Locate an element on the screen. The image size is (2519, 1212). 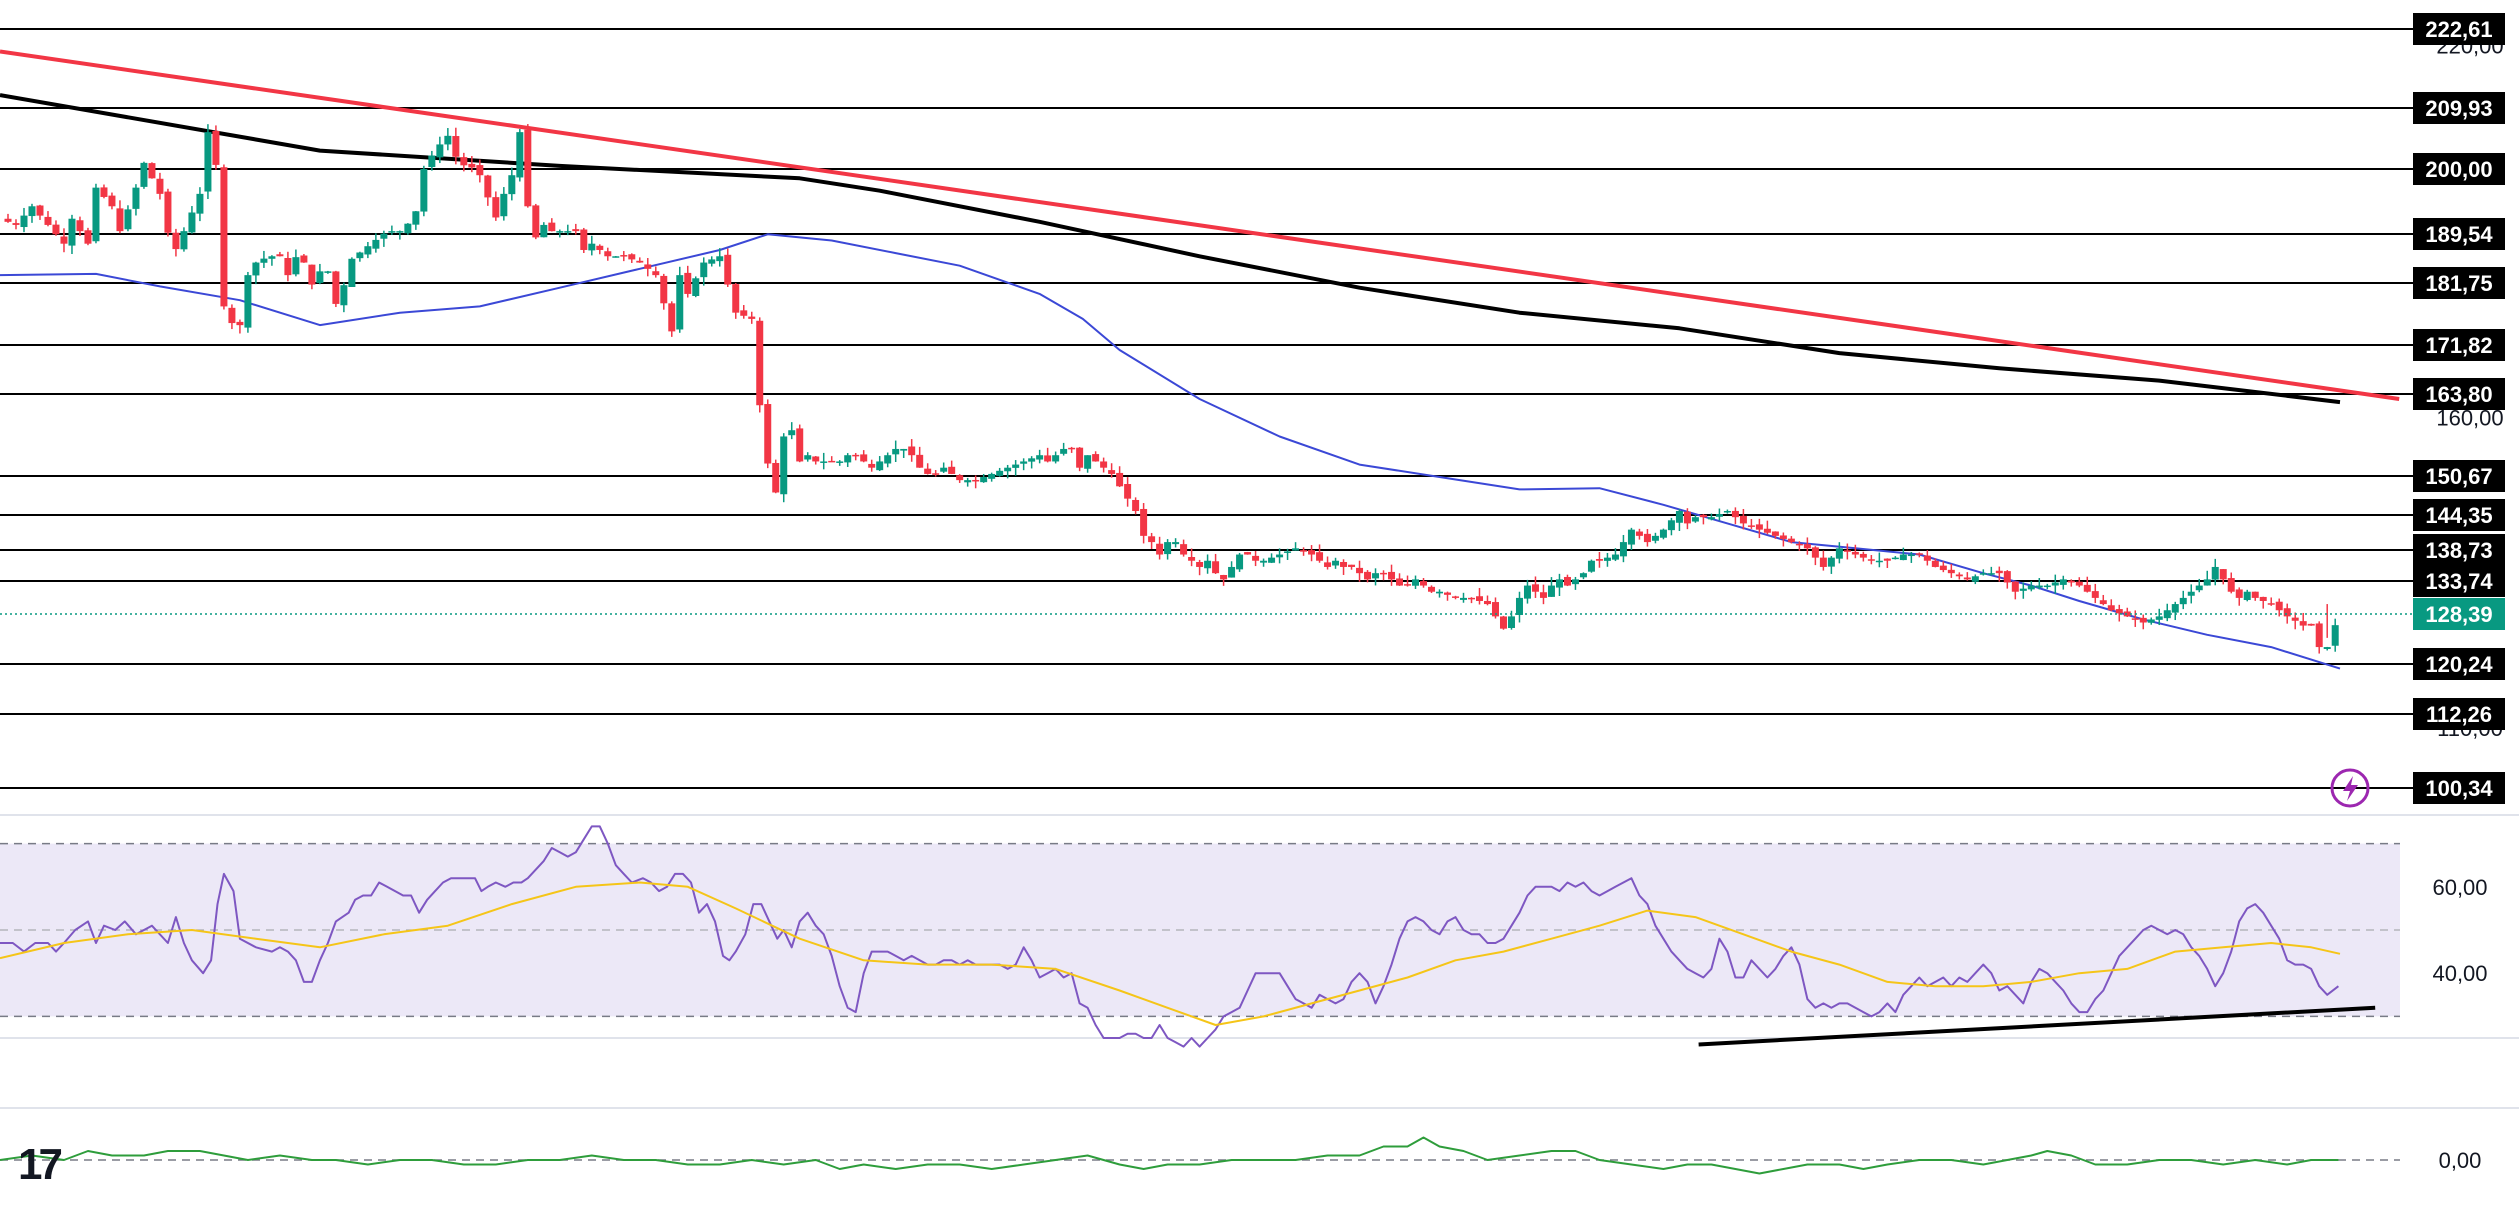
rsi-trendline is located at coordinates (2037, 1026).